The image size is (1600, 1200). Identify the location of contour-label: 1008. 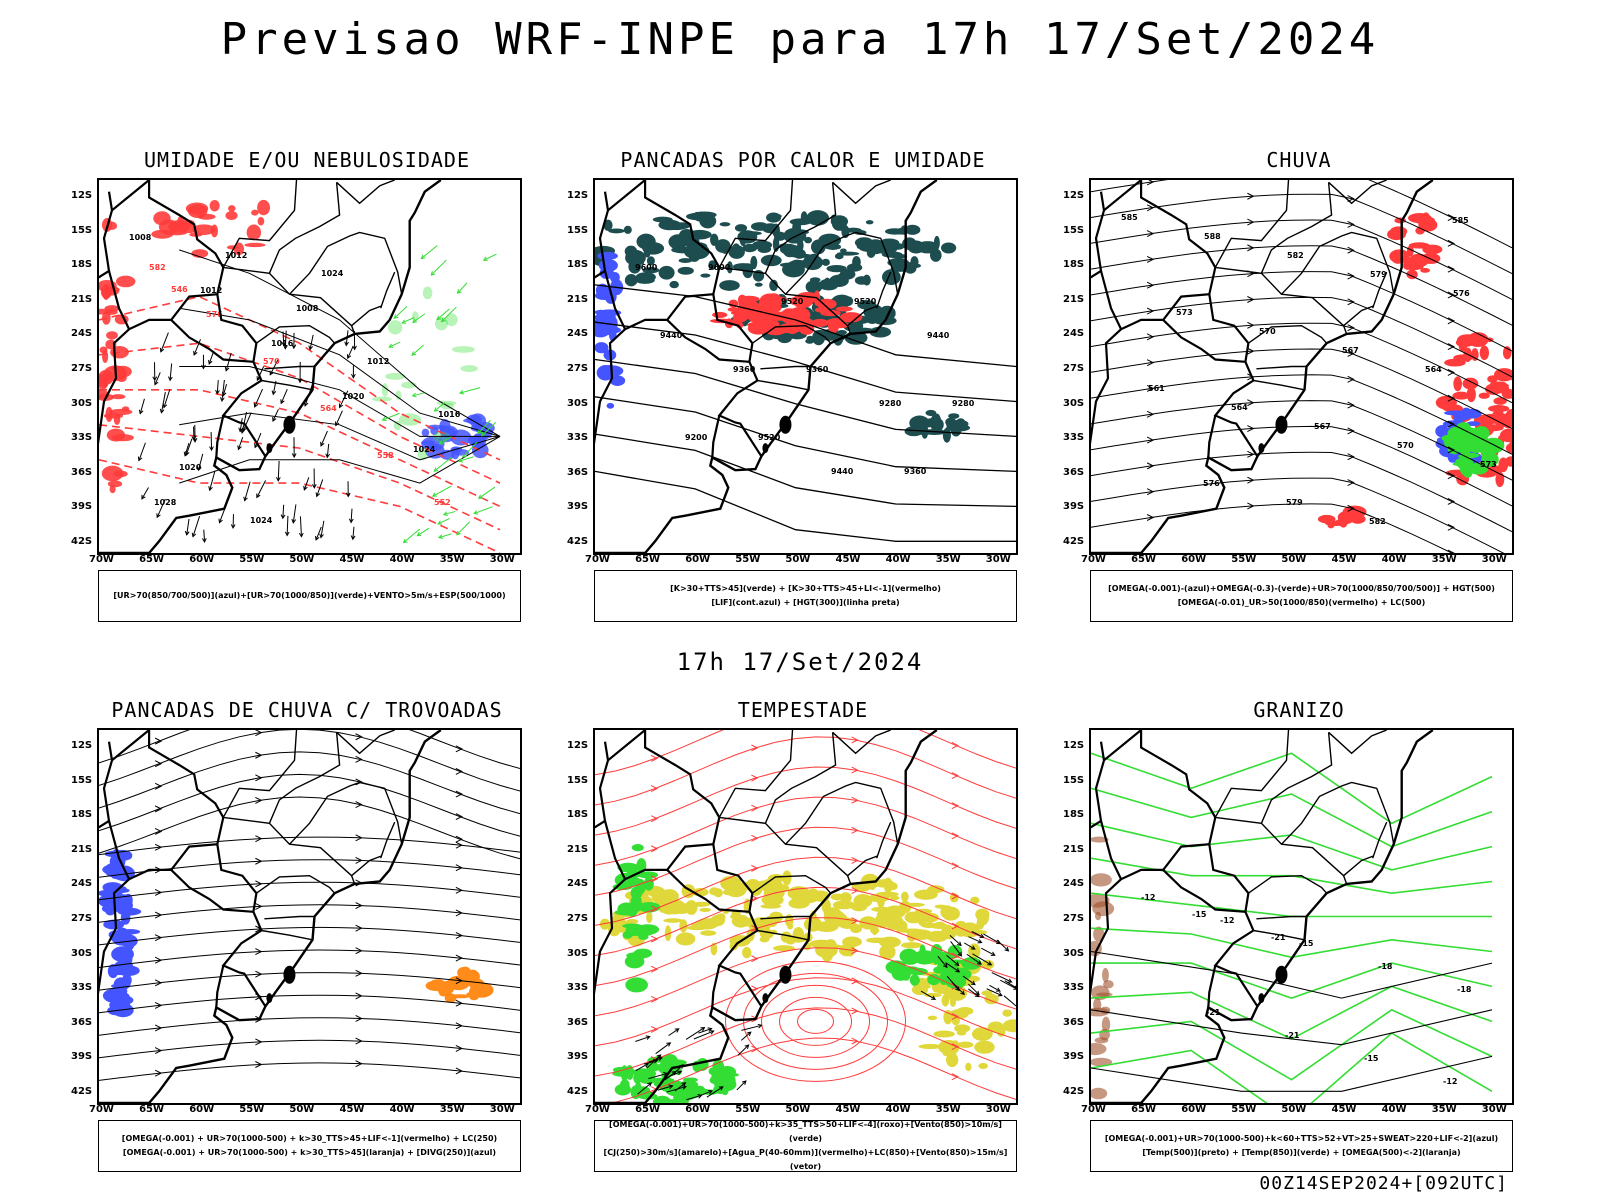
(140, 237).